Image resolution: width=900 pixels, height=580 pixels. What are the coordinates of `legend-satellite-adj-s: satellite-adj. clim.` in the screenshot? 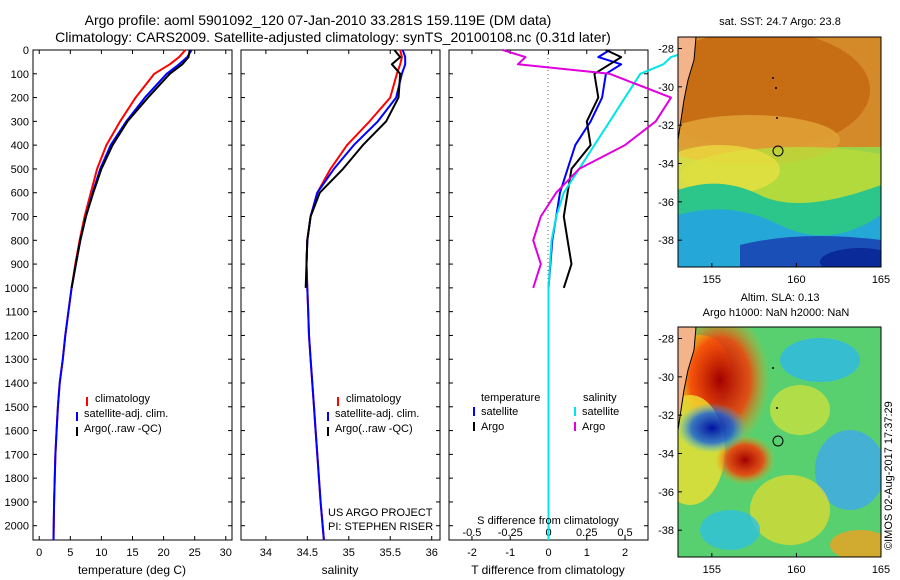 It's located at (377, 414).